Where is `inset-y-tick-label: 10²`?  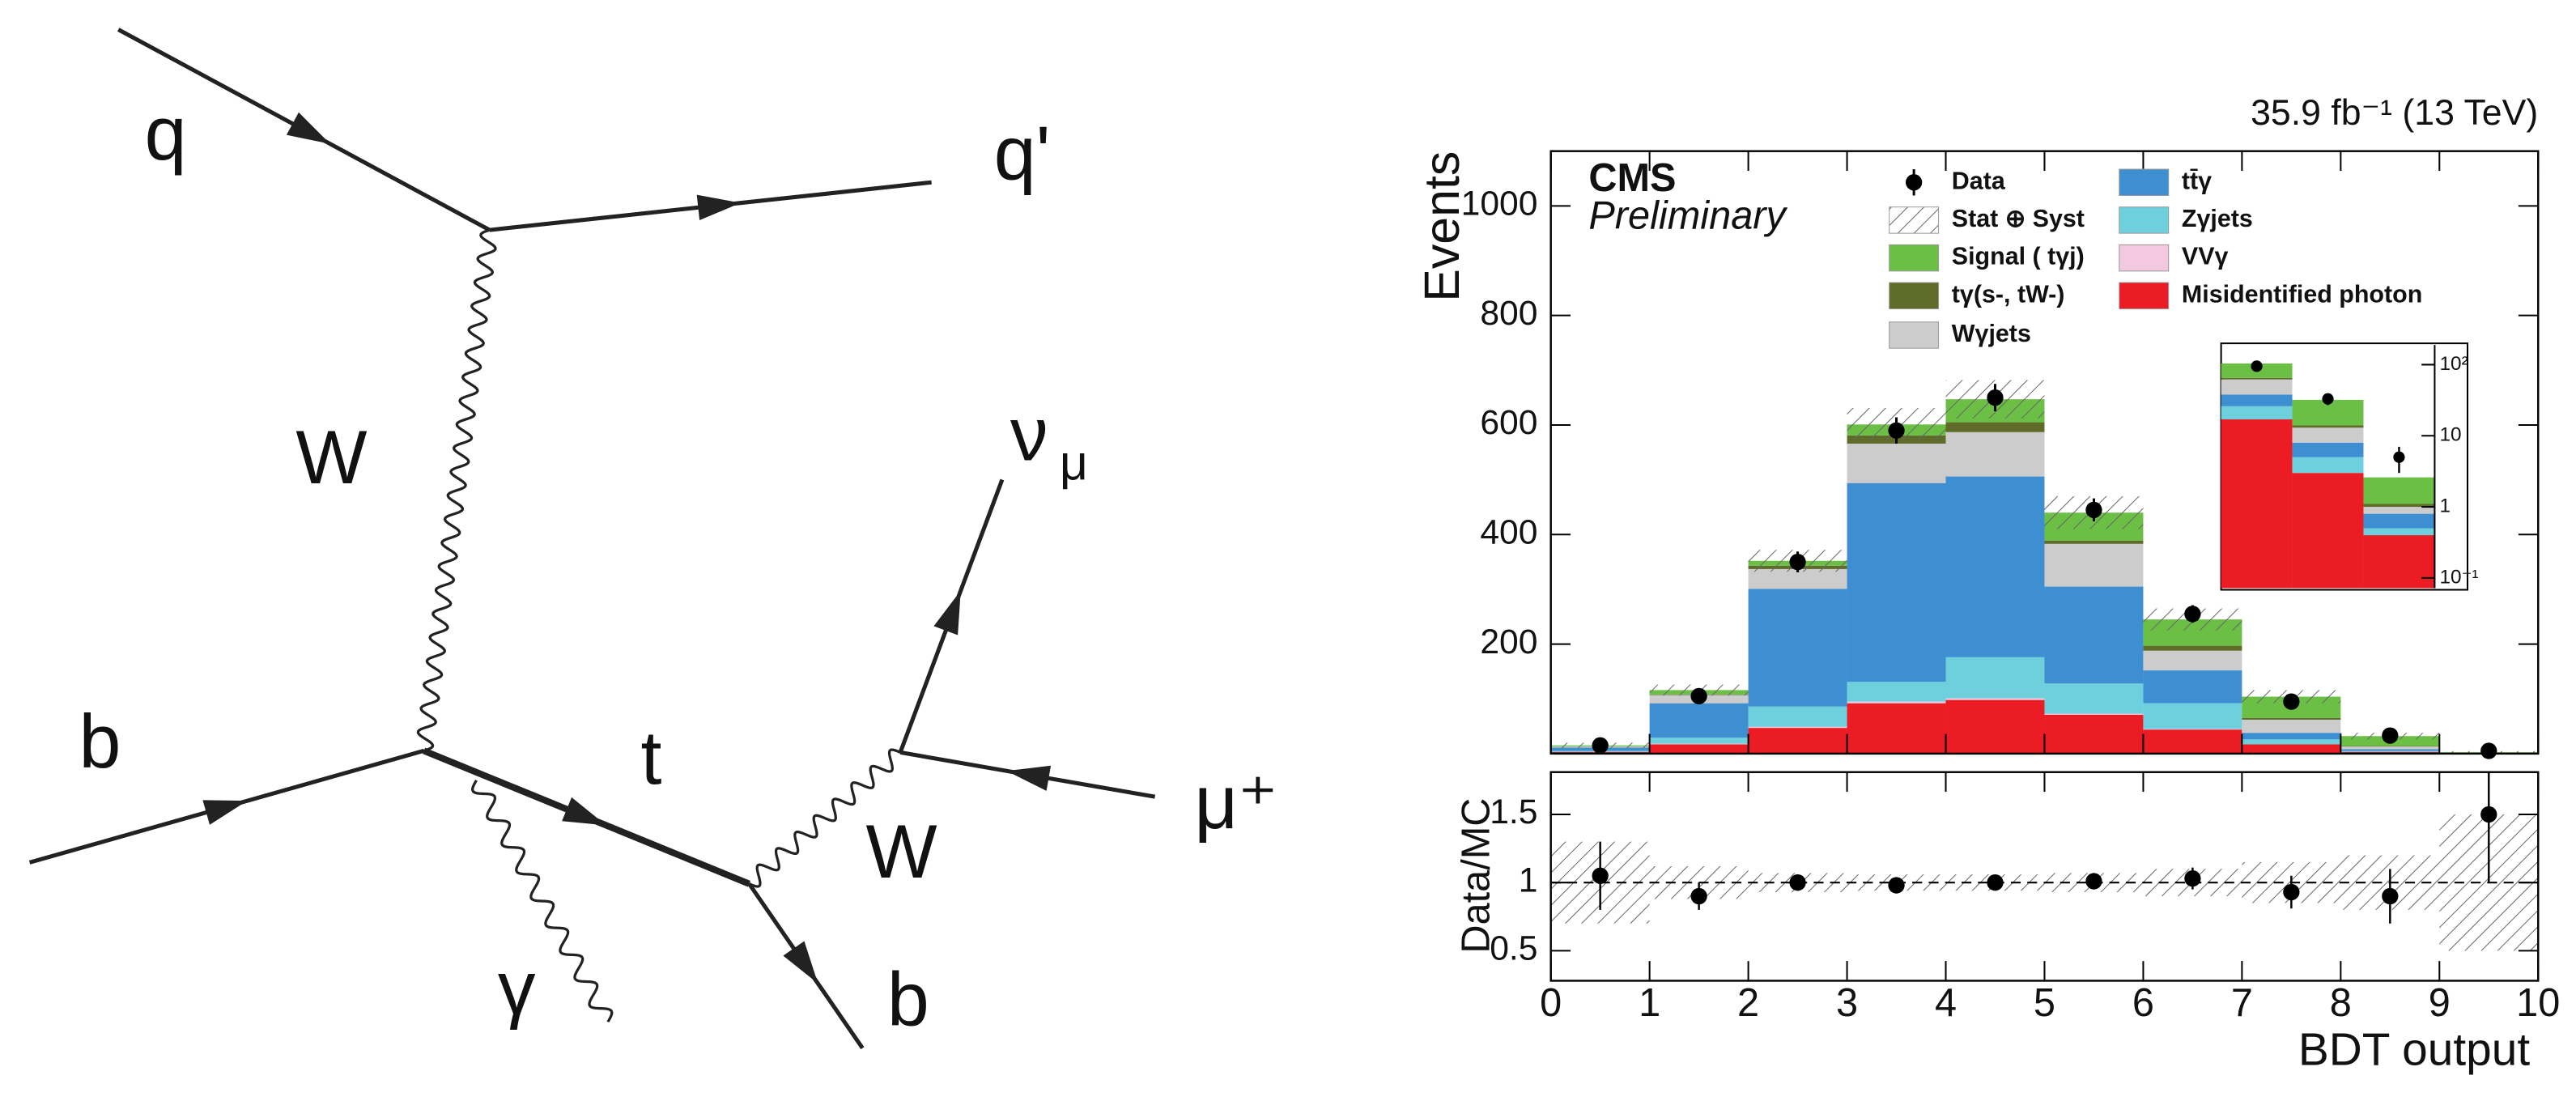 inset-y-tick-label: 10² is located at coordinates (2454, 364).